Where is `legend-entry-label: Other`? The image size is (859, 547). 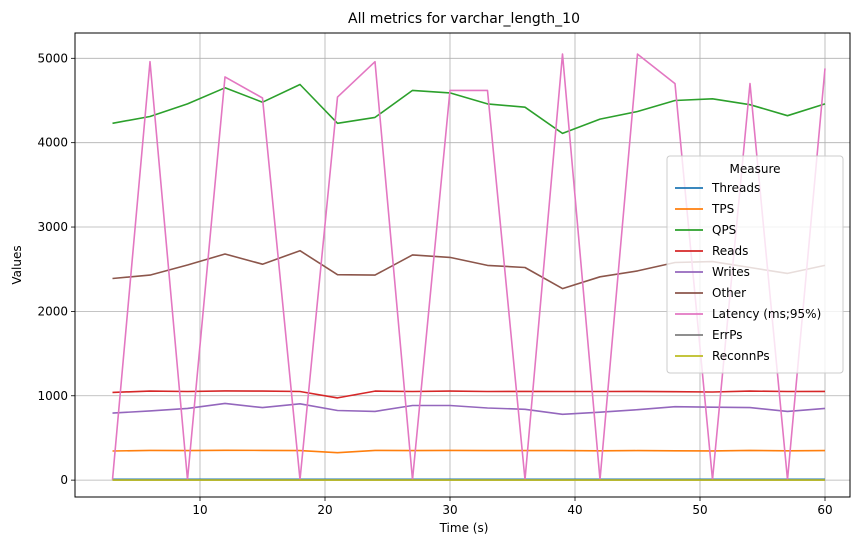 legend-entry-label: Other is located at coordinates (729, 293).